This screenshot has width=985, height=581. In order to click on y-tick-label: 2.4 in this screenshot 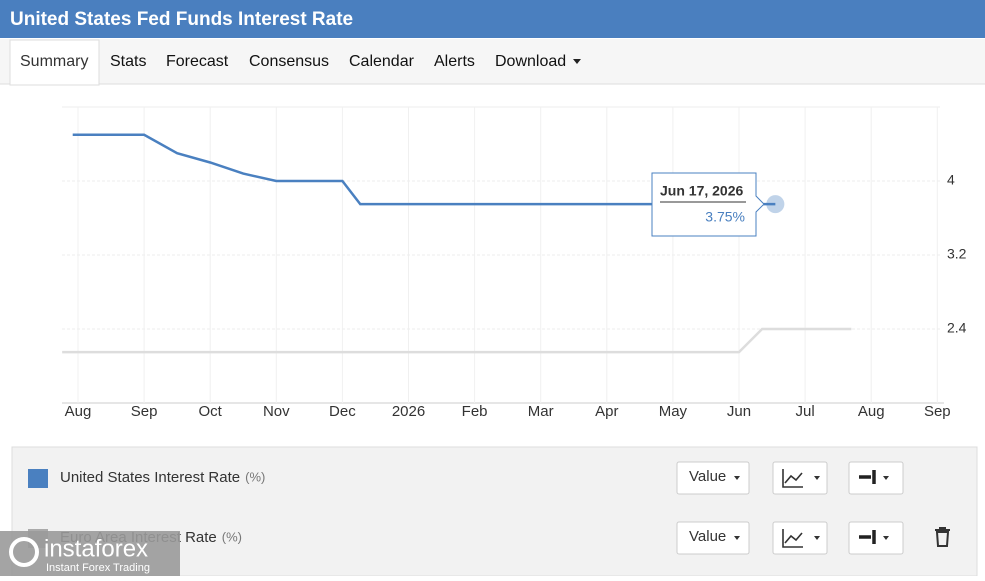, I will do `click(957, 328)`.